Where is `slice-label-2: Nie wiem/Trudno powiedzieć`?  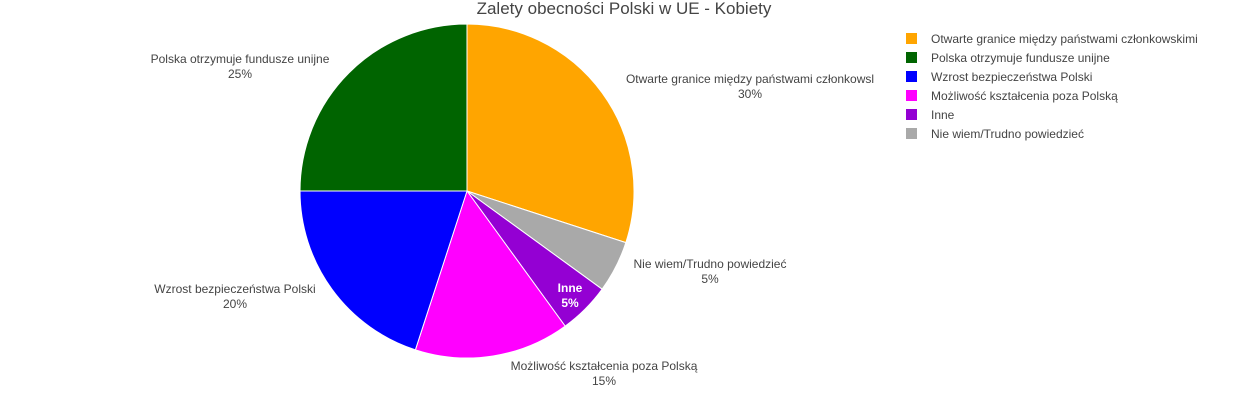
slice-label-2: Nie wiem/Trudno powiedzieć is located at coordinates (710, 264).